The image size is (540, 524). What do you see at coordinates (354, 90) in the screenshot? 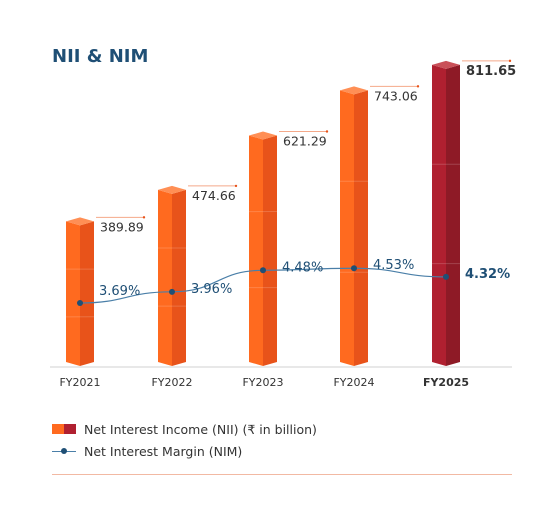
I see `bar-FY2024-top` at bounding box center [354, 90].